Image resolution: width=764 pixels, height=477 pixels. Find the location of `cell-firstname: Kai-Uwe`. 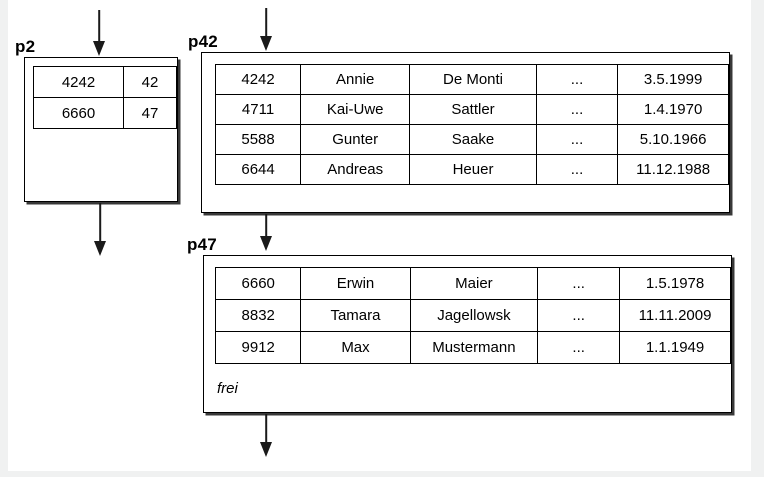

cell-firstname: Kai-Uwe is located at coordinates (355, 109).